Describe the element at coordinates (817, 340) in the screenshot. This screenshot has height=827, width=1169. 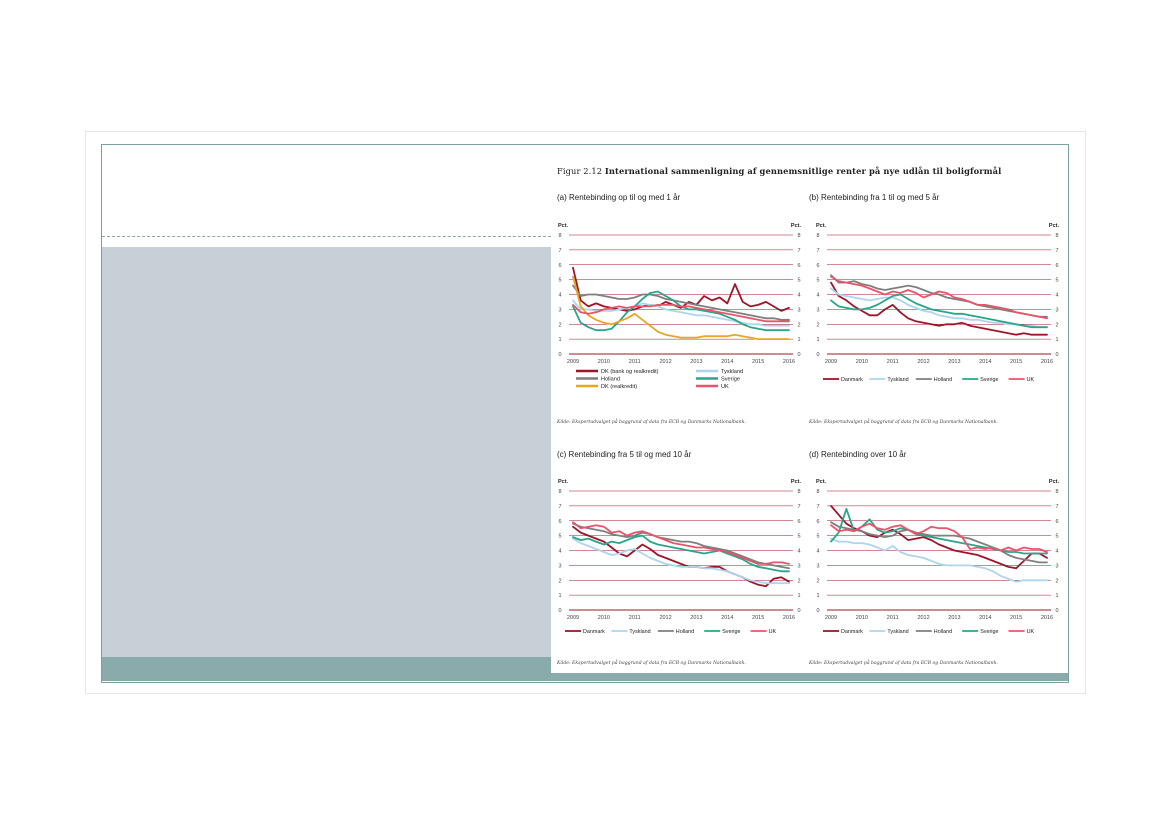
I see `y-tick-label-left: 1` at that location.